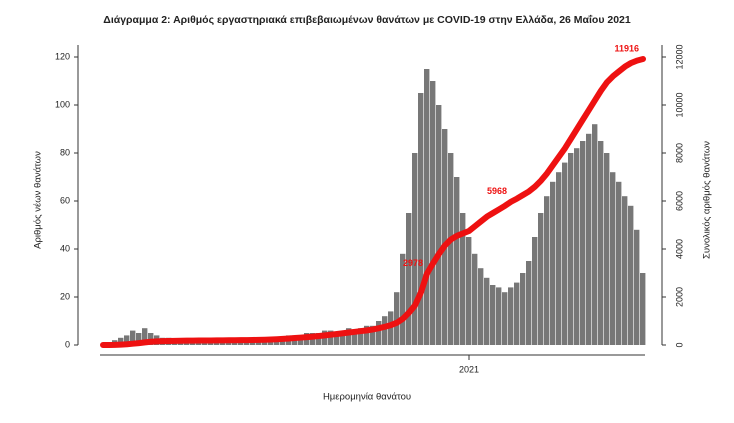  I want to click on y2-tick-label: 8000, so click(679, 153).